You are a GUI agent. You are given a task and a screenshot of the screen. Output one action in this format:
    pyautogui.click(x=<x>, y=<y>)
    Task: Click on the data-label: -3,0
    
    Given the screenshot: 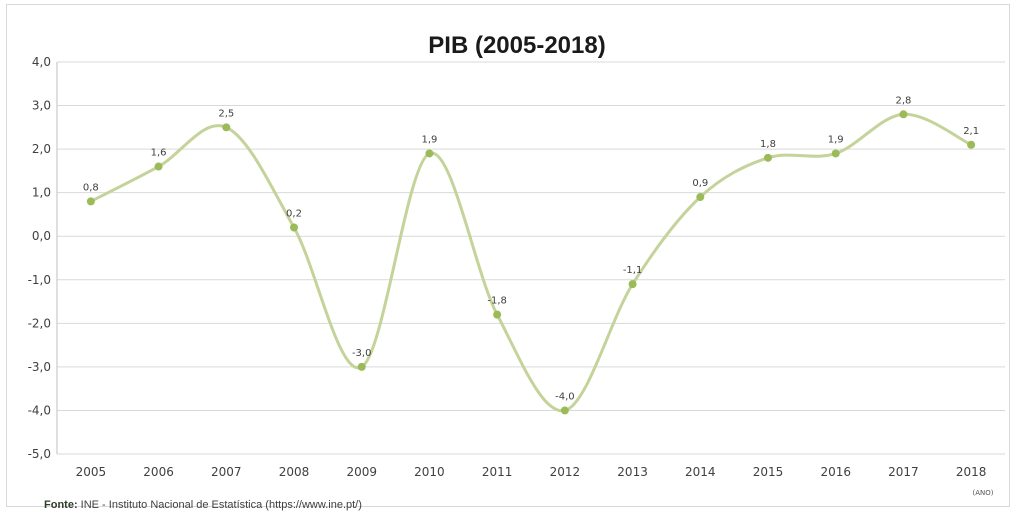 What is the action you would take?
    pyautogui.click(x=362, y=353)
    